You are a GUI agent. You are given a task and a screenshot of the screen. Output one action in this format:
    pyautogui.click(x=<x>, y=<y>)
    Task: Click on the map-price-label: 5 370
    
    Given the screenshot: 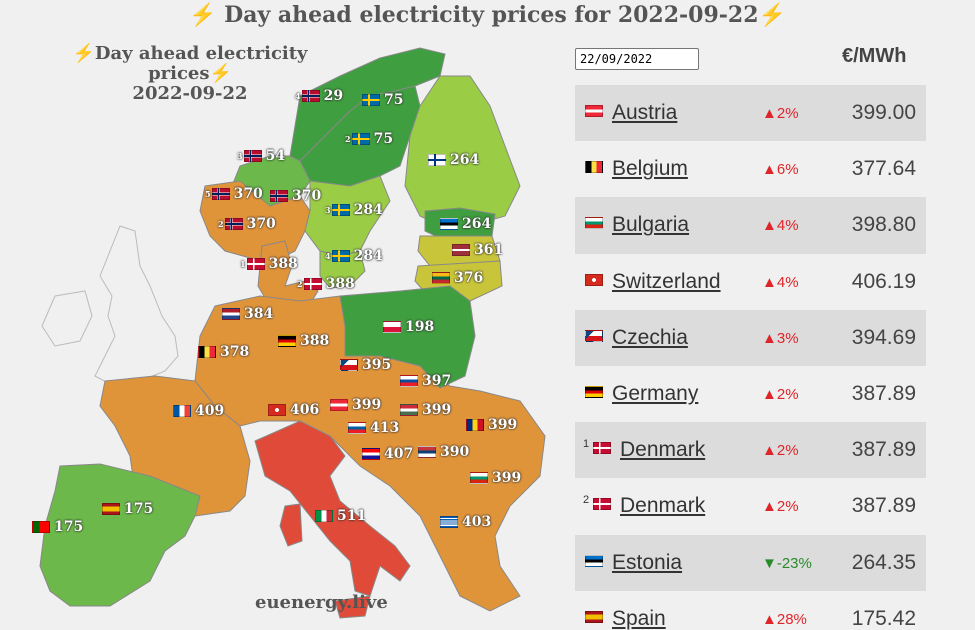 What is the action you would take?
    pyautogui.click(x=234, y=194)
    